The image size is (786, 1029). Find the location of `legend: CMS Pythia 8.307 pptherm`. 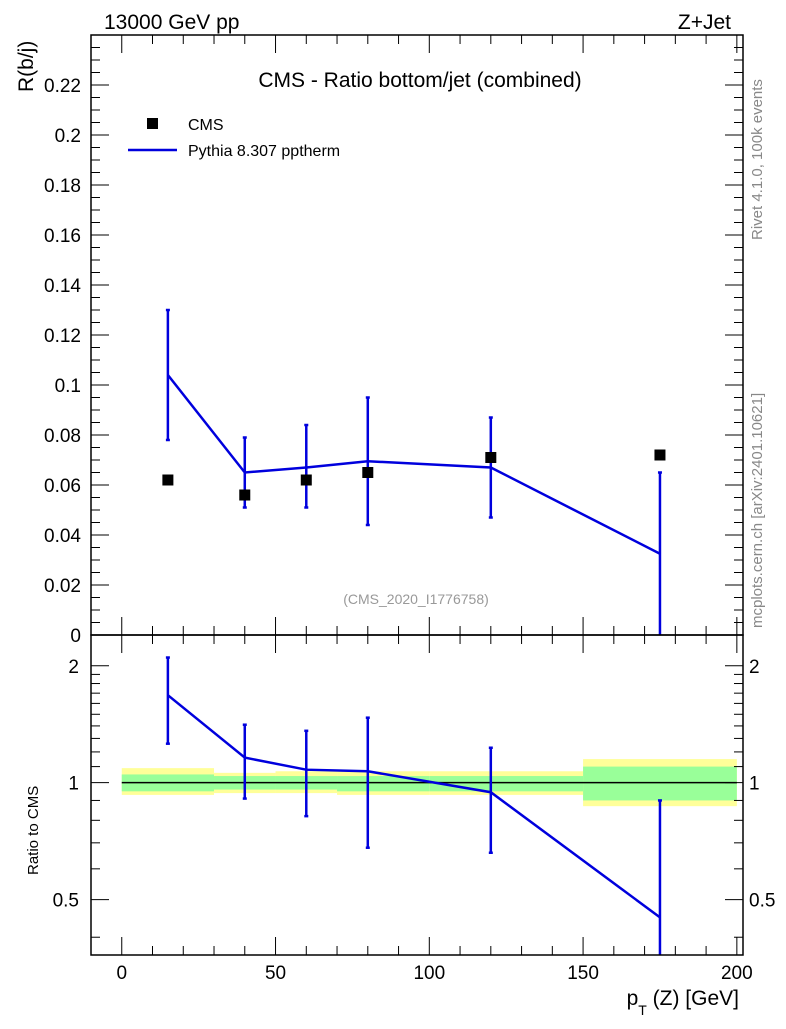

legend: CMS Pythia 8.307 pptherm is located at coordinates (234, 138).